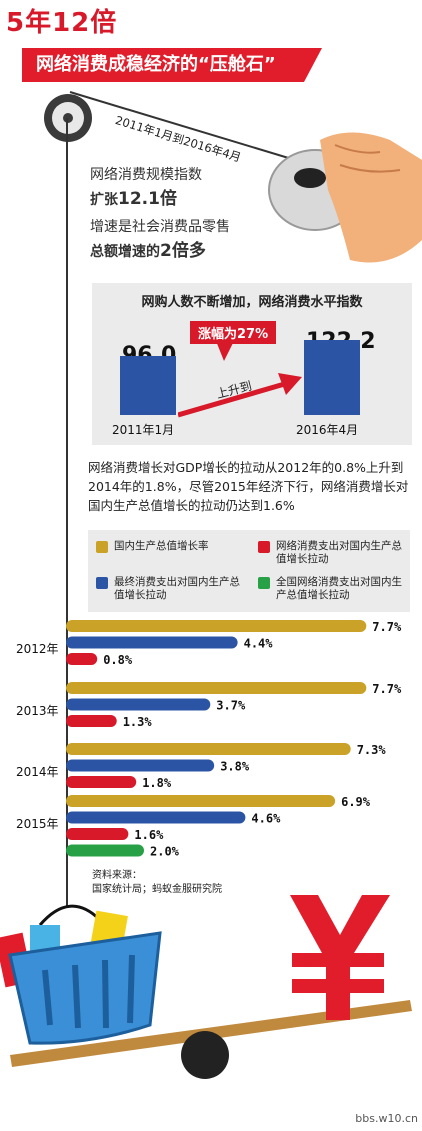 The height and width of the screenshot is (1131, 422). I want to click on yuan-symbol-icon, so click(340, 957).